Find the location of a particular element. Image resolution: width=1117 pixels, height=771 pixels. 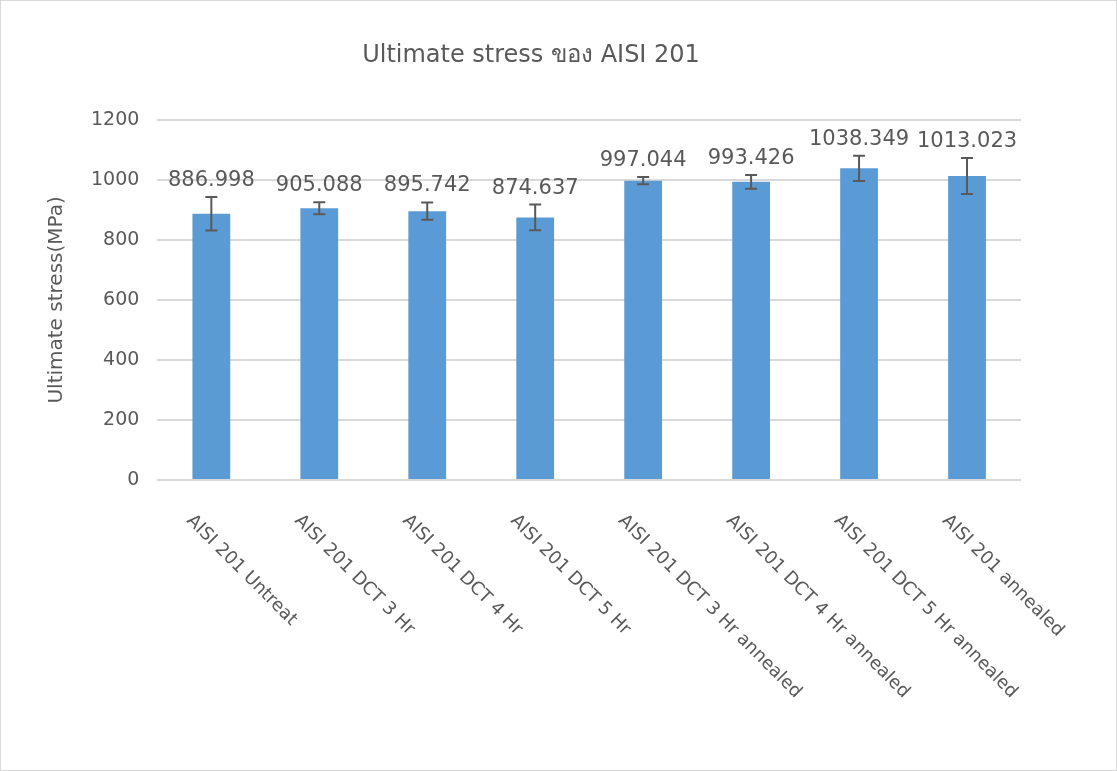

data-label: 886.998 is located at coordinates (211, 178).